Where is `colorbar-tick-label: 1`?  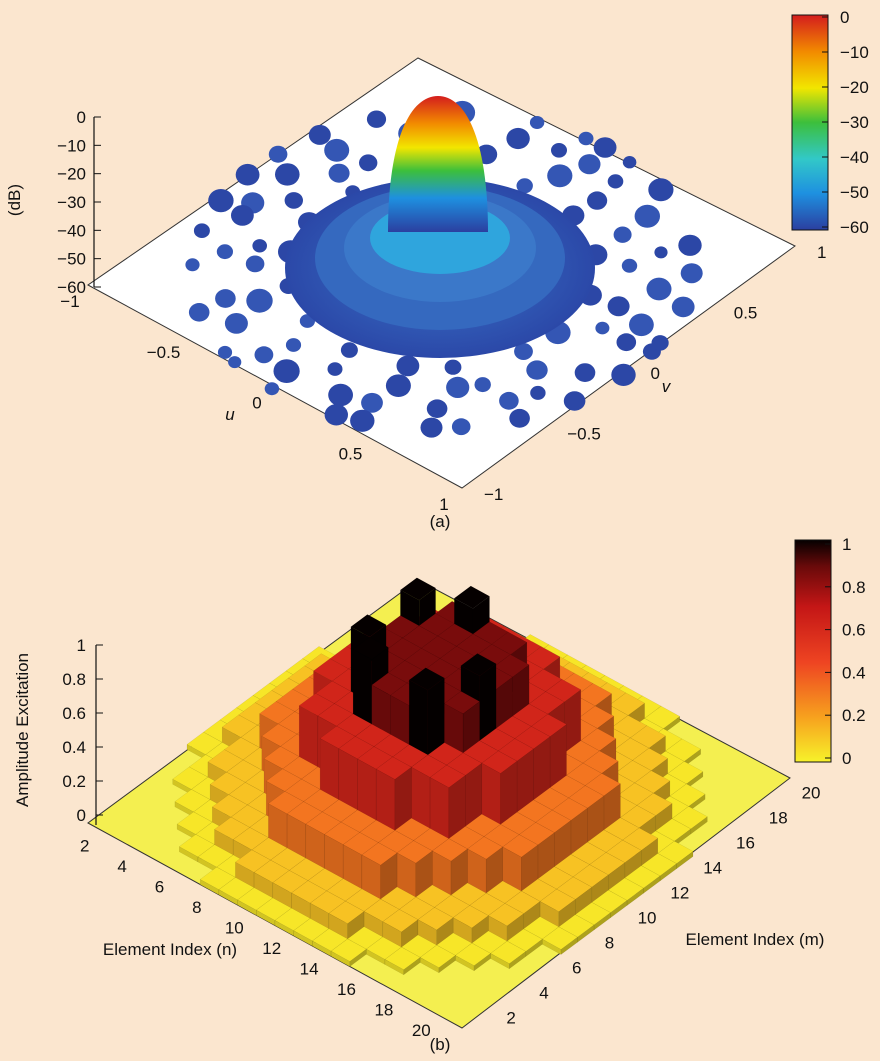 colorbar-tick-label: 1 is located at coordinates (846, 544).